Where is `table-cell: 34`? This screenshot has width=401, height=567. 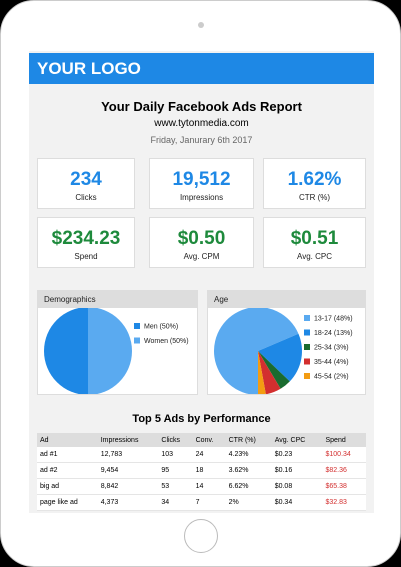
table-cell: 34 is located at coordinates (175, 502).